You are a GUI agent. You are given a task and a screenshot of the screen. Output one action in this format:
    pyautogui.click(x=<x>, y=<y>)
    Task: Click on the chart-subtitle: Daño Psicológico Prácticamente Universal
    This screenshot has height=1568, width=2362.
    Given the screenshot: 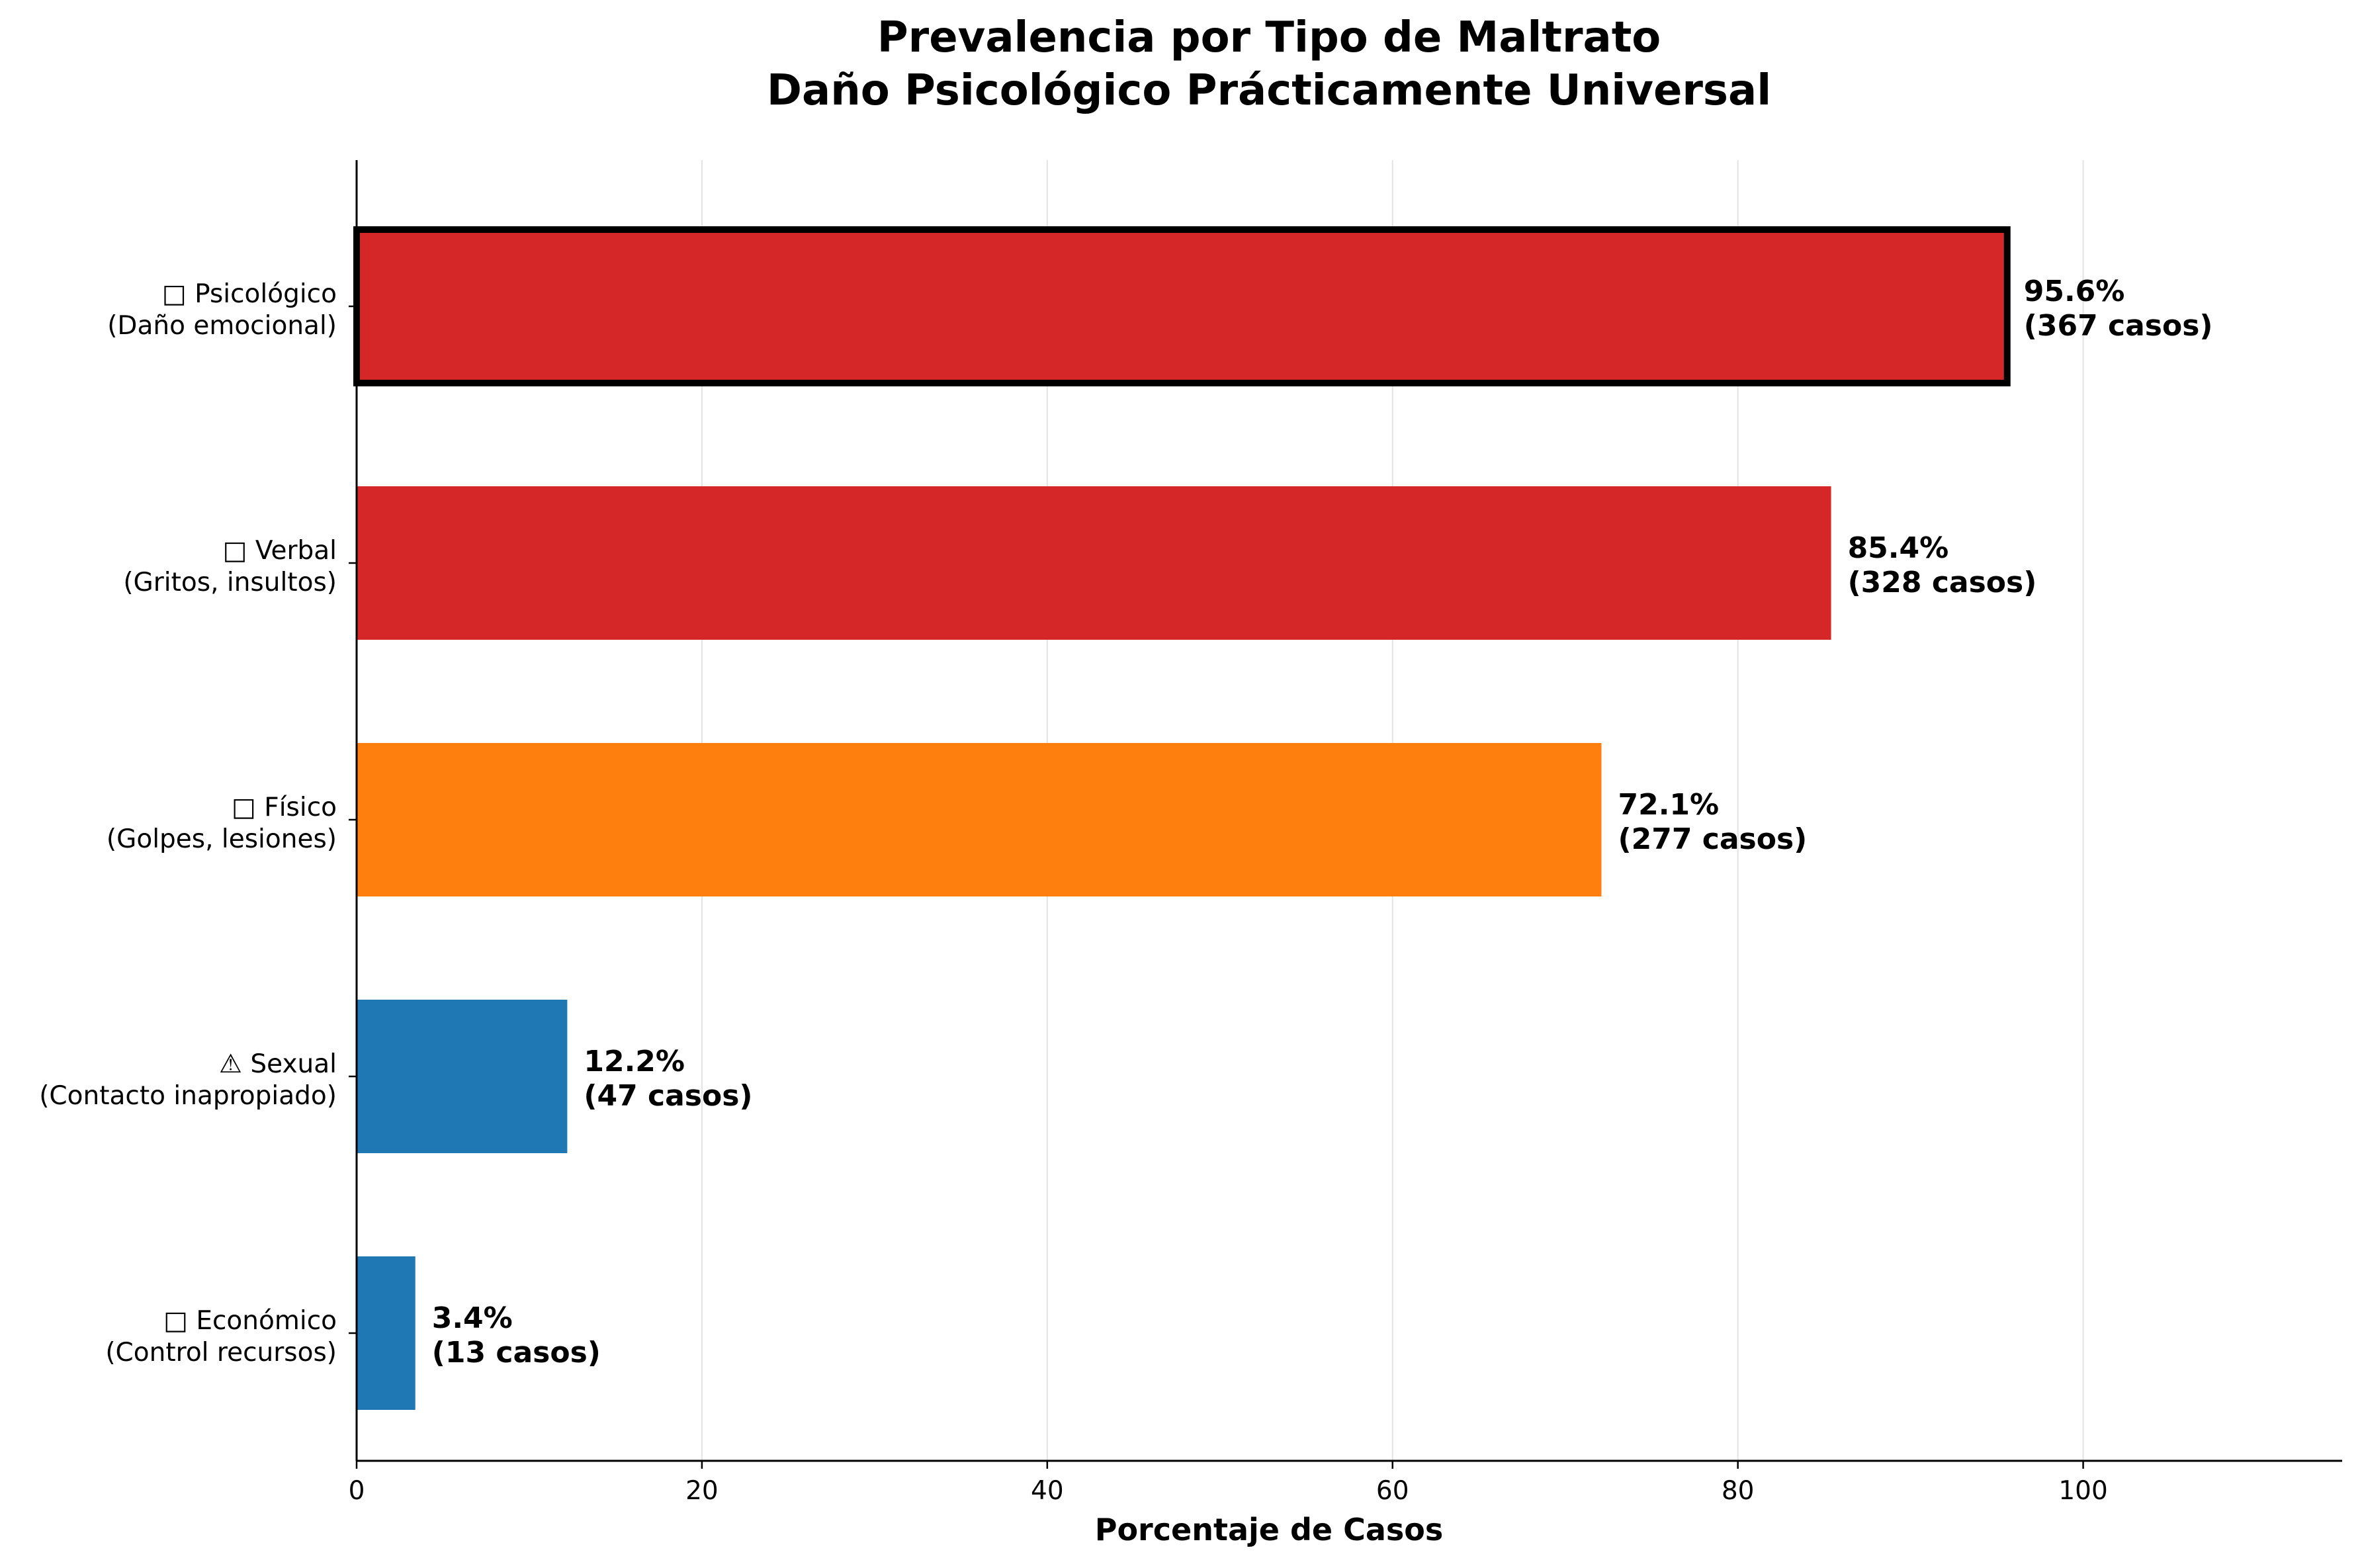 What is the action you would take?
    pyautogui.click(x=1269, y=90)
    